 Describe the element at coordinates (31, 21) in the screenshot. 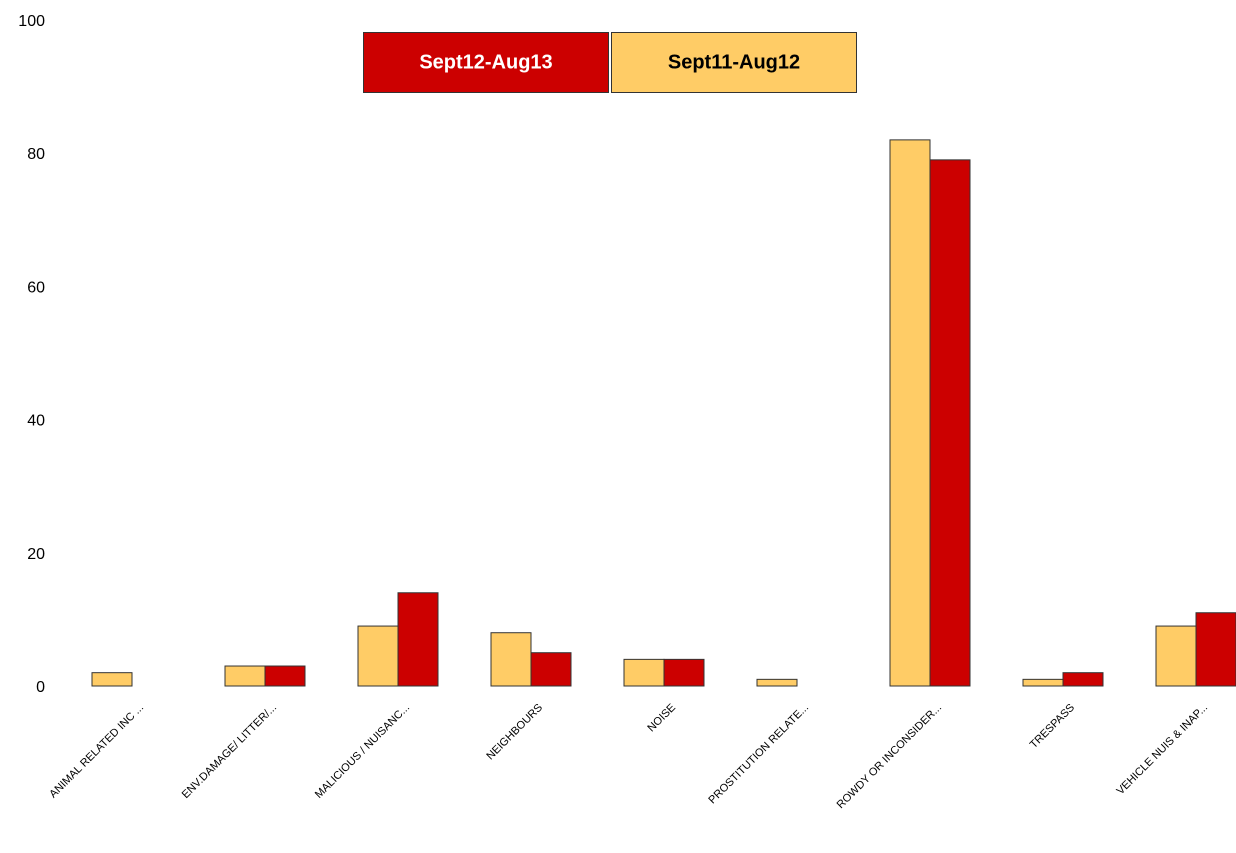

I see `y-tick-label: 100` at that location.